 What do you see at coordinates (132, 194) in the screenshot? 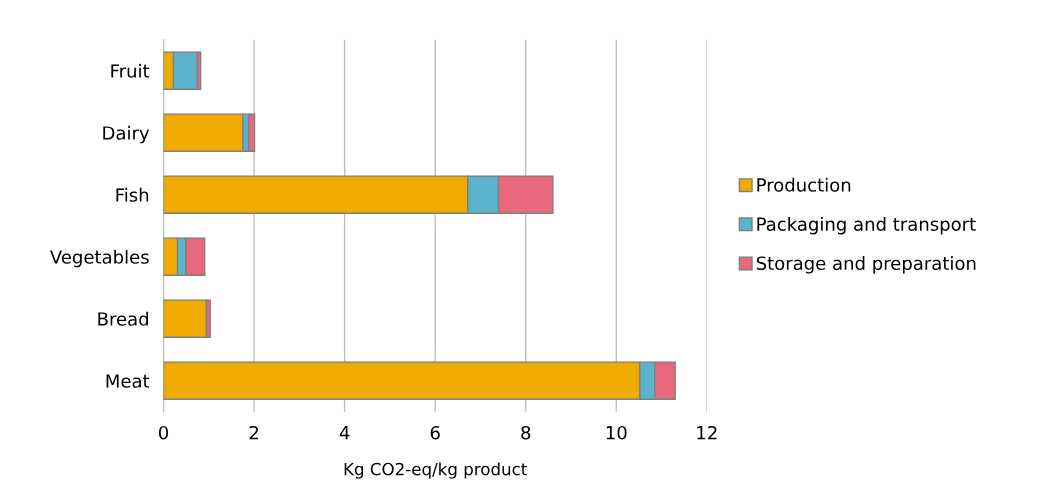
I see `y-tick-label: Fish` at bounding box center [132, 194].